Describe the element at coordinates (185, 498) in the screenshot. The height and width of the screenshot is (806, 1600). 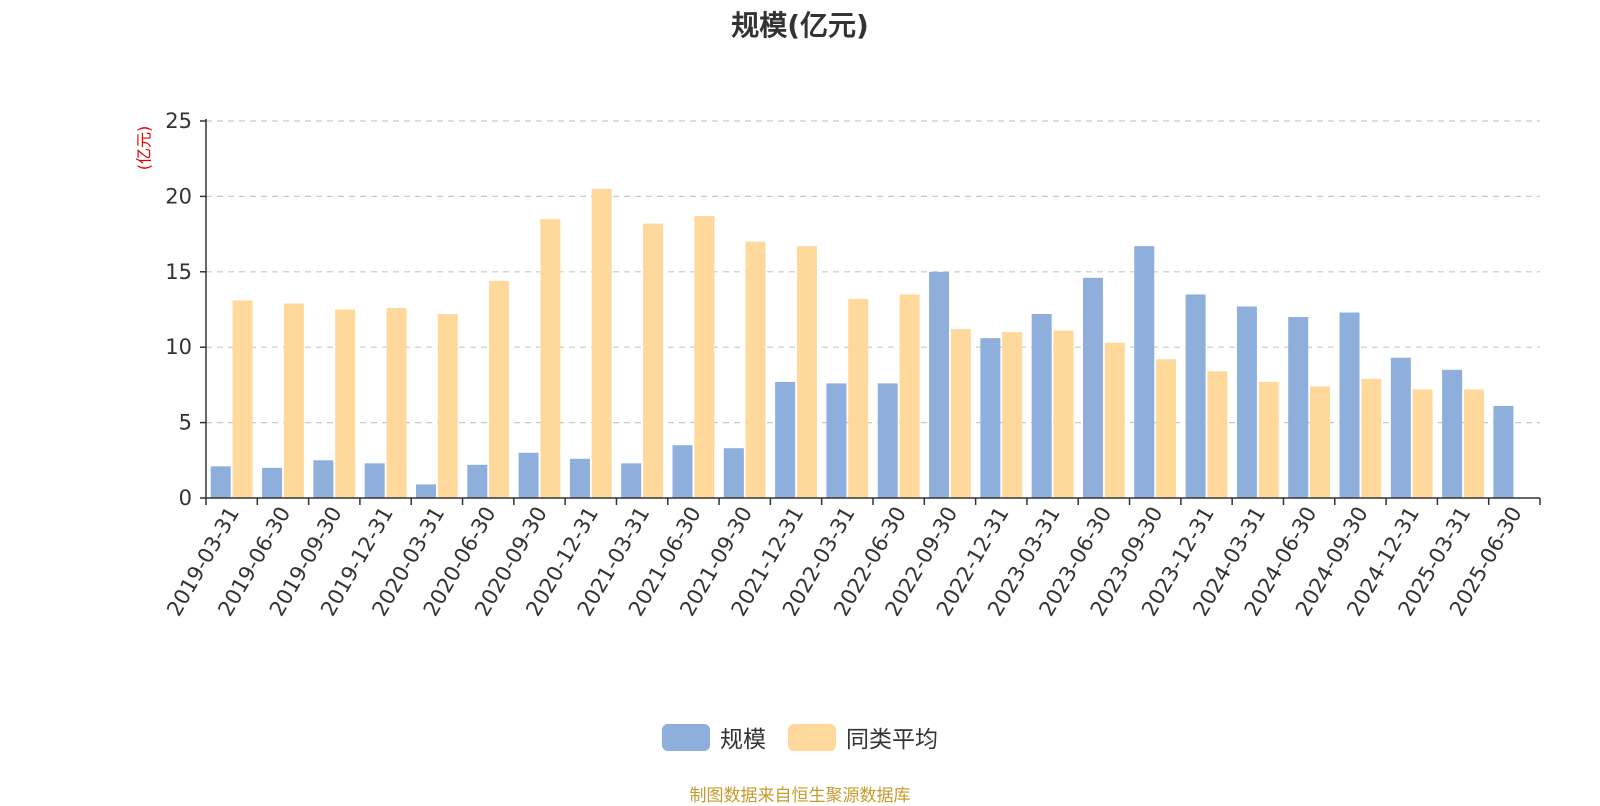
I see `y-tick-label: 0` at that location.